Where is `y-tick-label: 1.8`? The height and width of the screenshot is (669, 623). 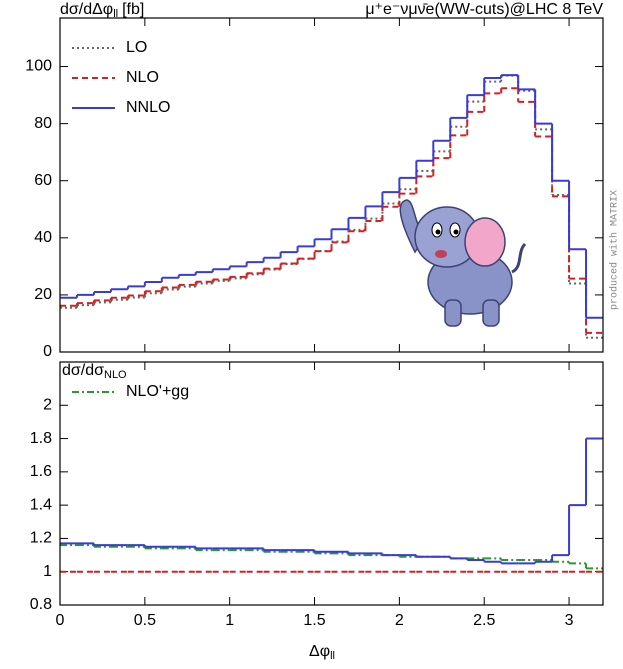
y-tick-label: 1.8 is located at coordinates (41, 438).